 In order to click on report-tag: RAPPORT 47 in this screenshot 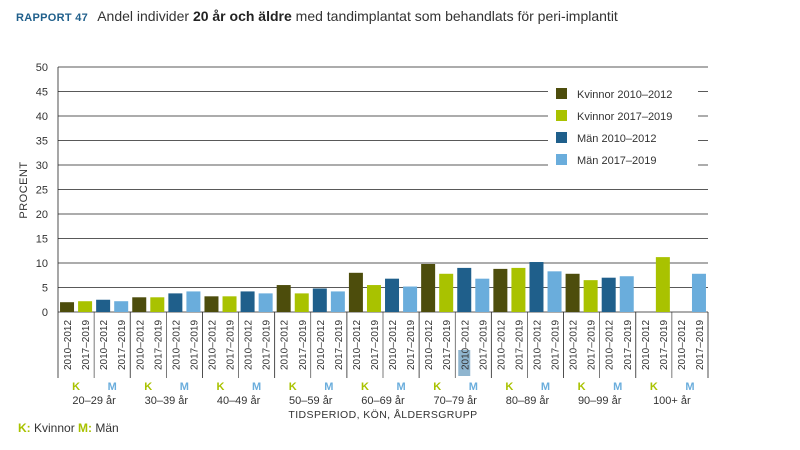, I will do `click(52, 18)`.